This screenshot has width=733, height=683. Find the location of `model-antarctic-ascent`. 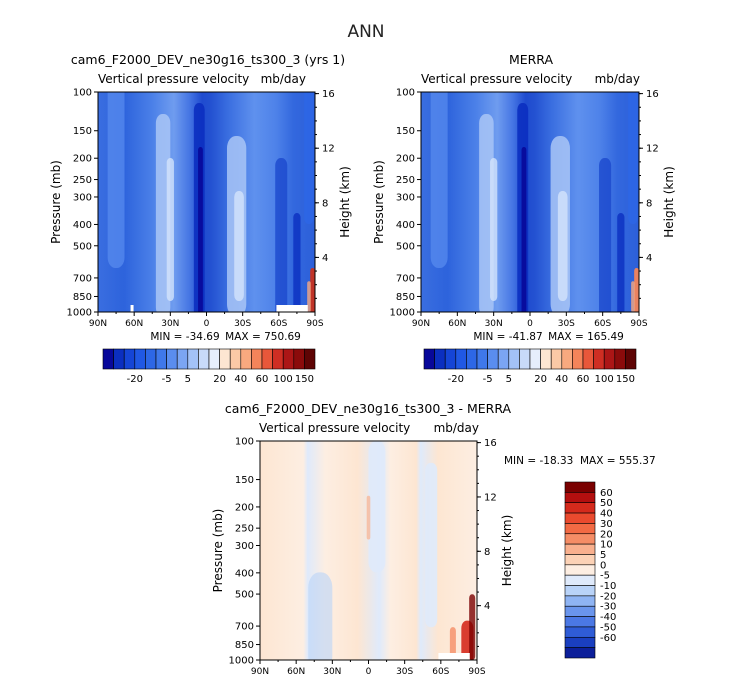

model-antarctic-ascent is located at coordinates (297, 262).